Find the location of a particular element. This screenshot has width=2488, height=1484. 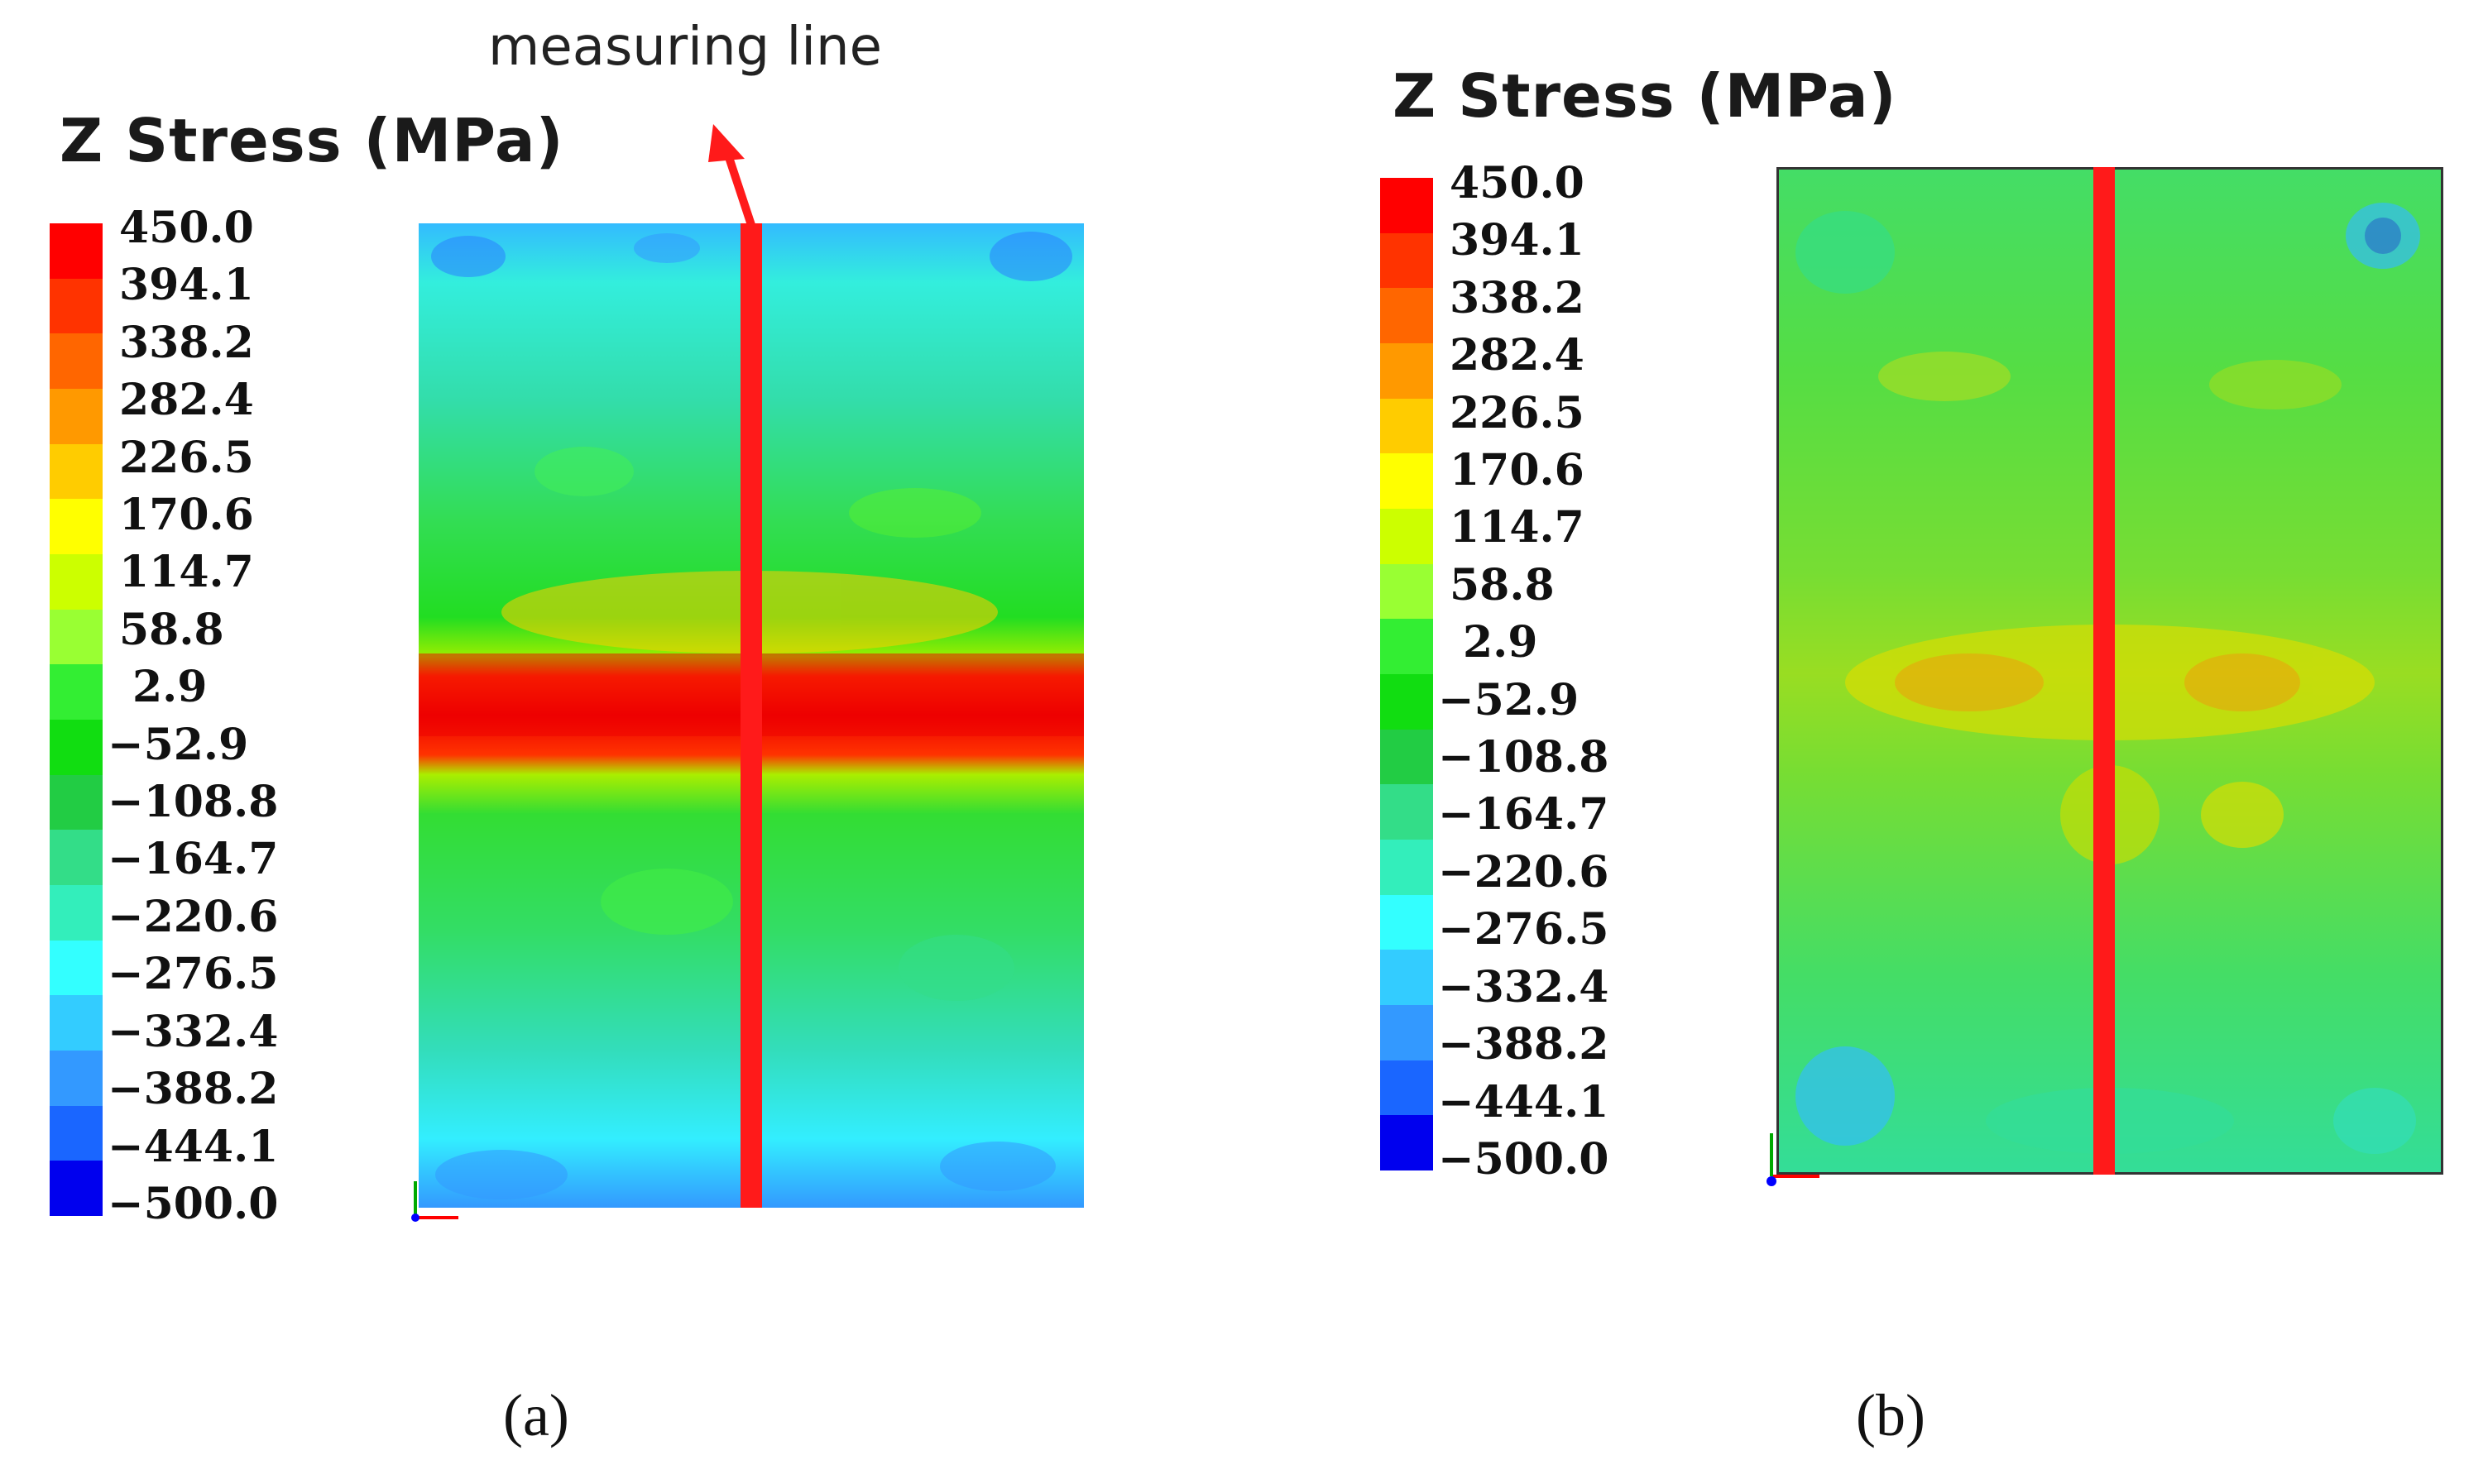

arrow-head-icon is located at coordinates (726, 143).